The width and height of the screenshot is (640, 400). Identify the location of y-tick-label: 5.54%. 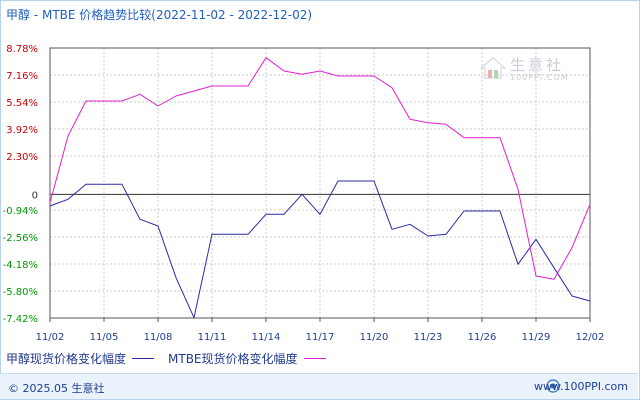
(22, 103).